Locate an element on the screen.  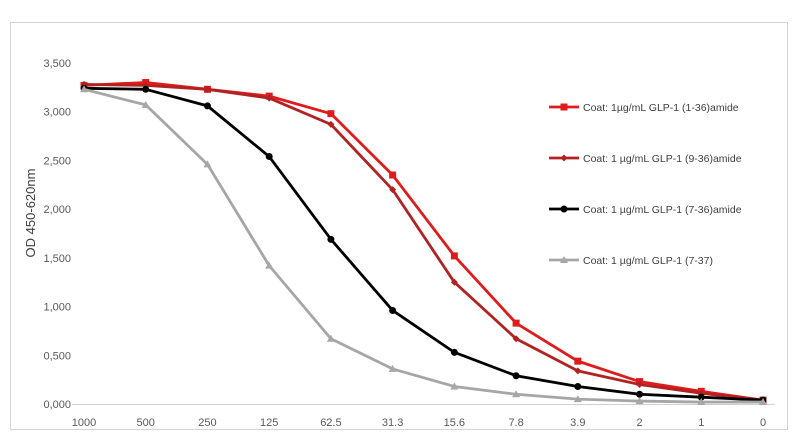
y-tick-label: 1,000 is located at coordinates (57, 308).